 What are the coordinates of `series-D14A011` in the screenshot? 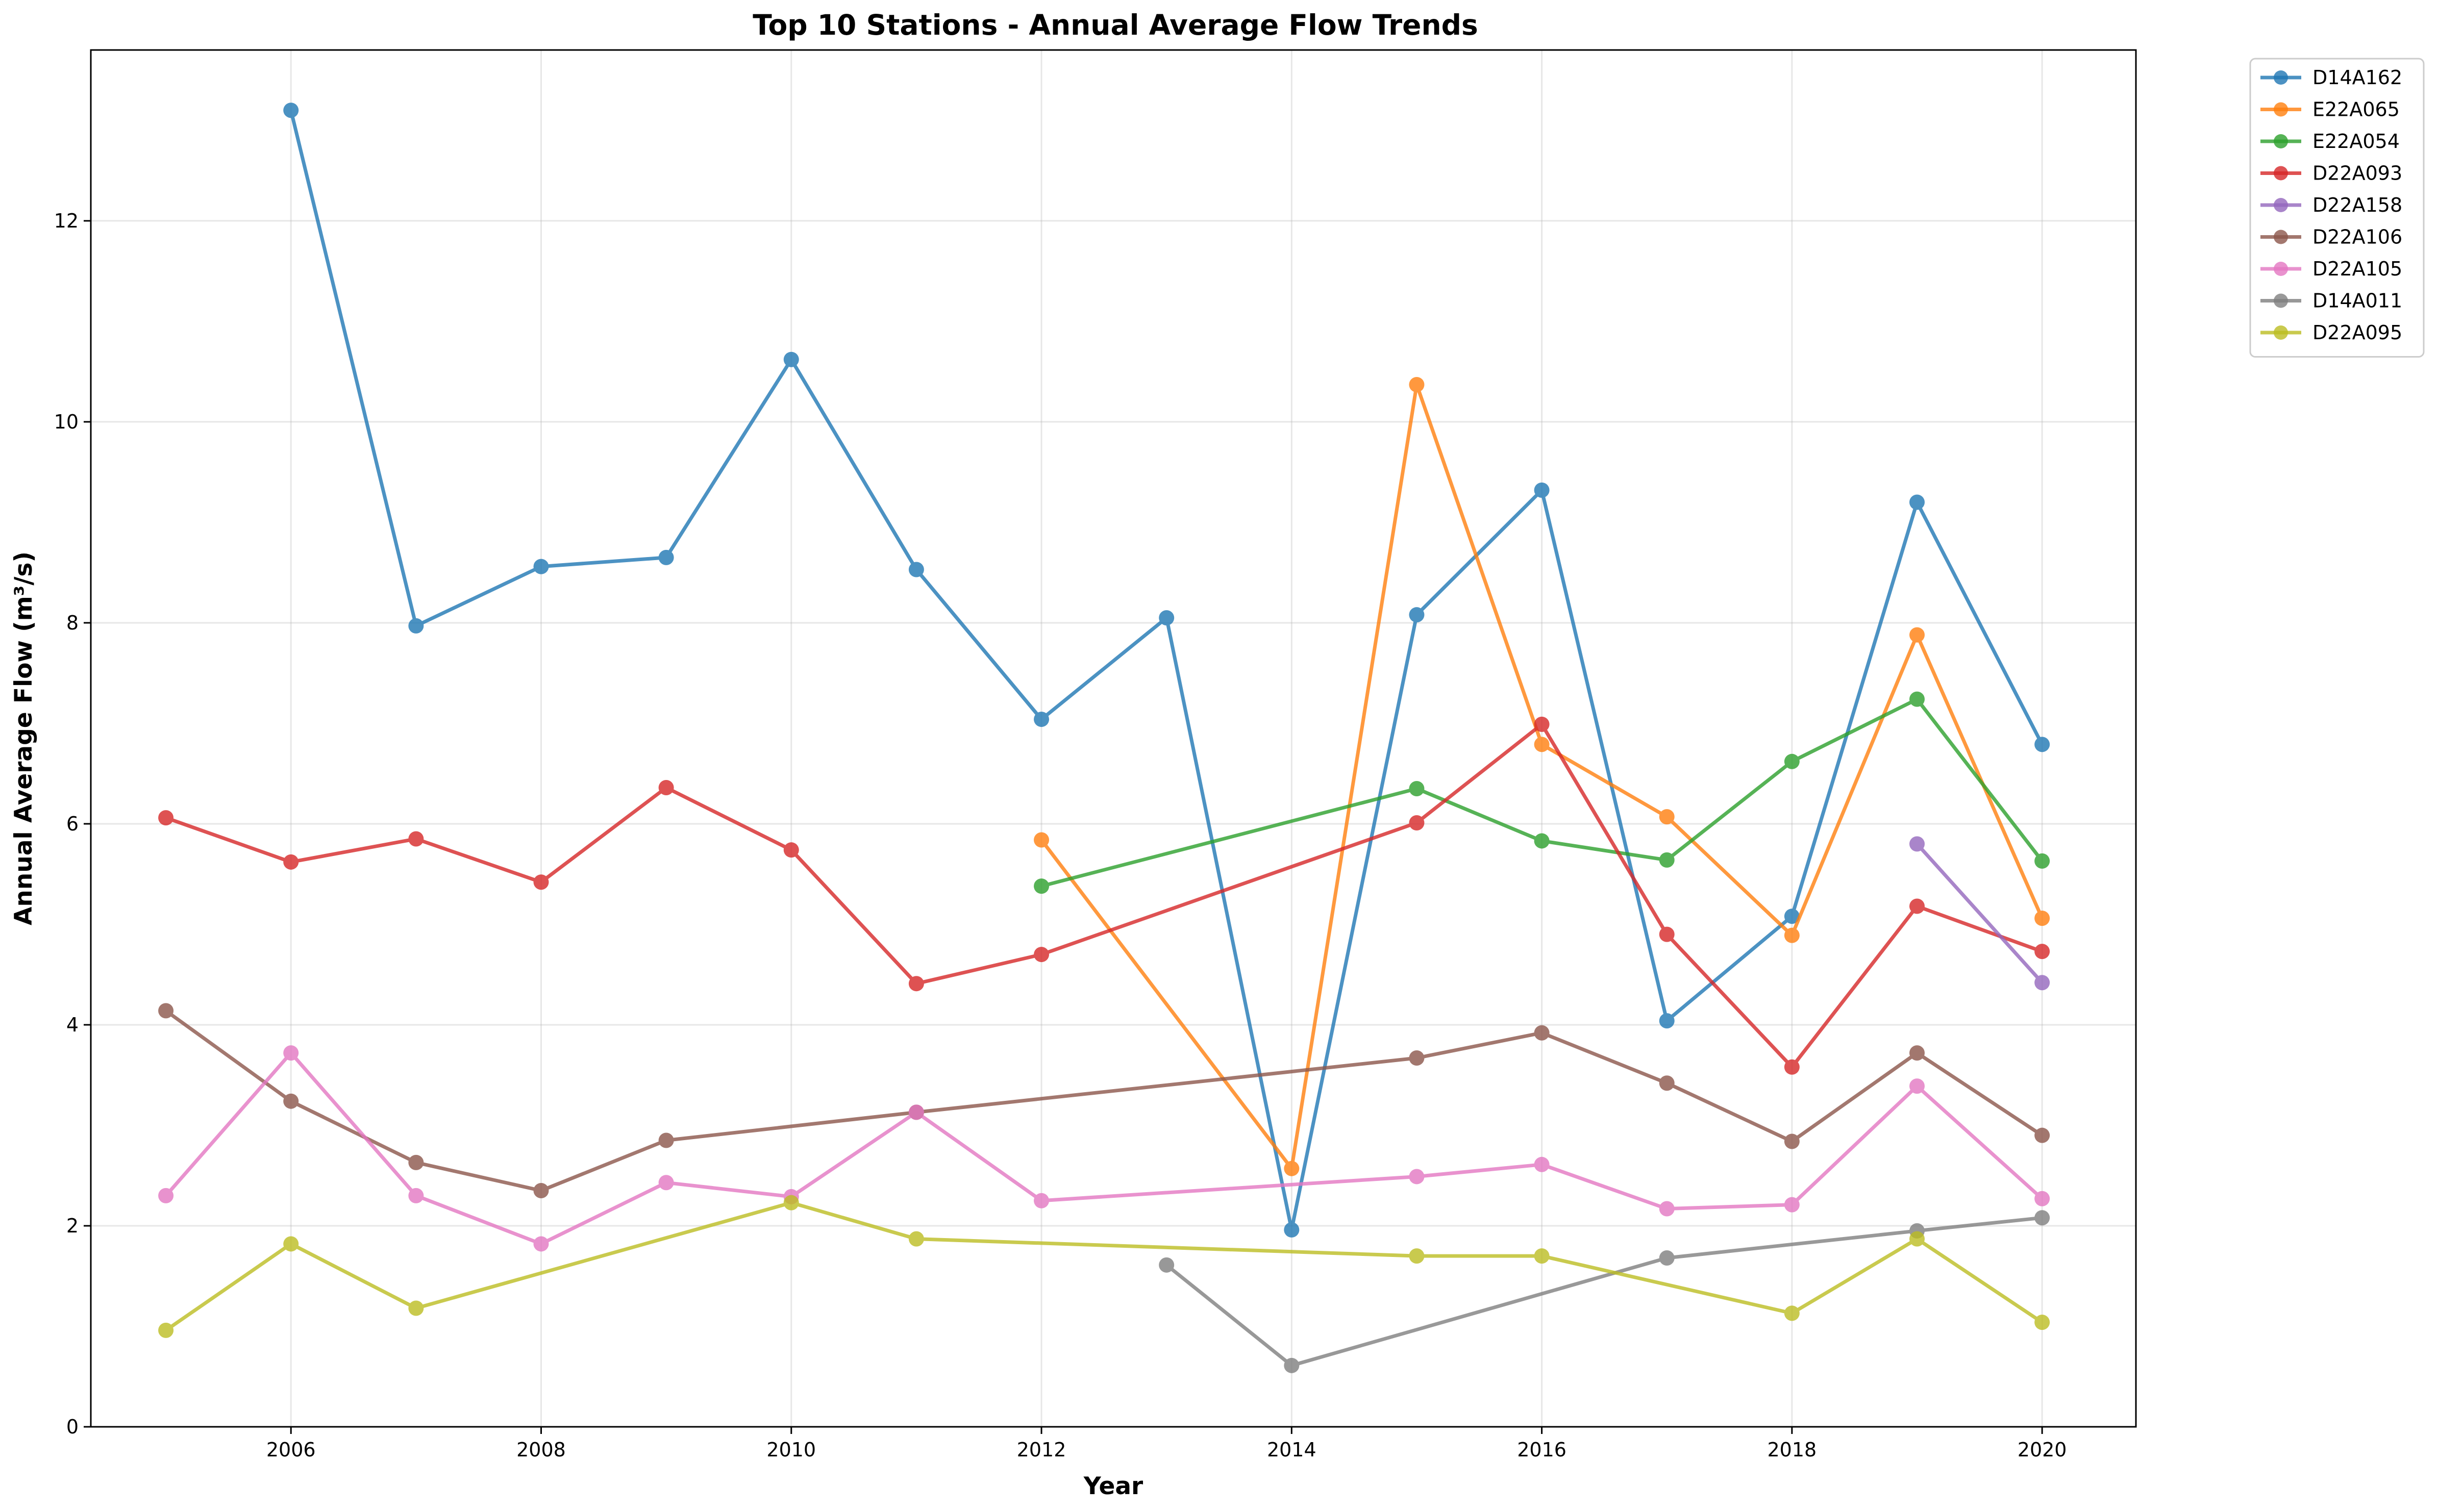 It's located at (1605, 1291).